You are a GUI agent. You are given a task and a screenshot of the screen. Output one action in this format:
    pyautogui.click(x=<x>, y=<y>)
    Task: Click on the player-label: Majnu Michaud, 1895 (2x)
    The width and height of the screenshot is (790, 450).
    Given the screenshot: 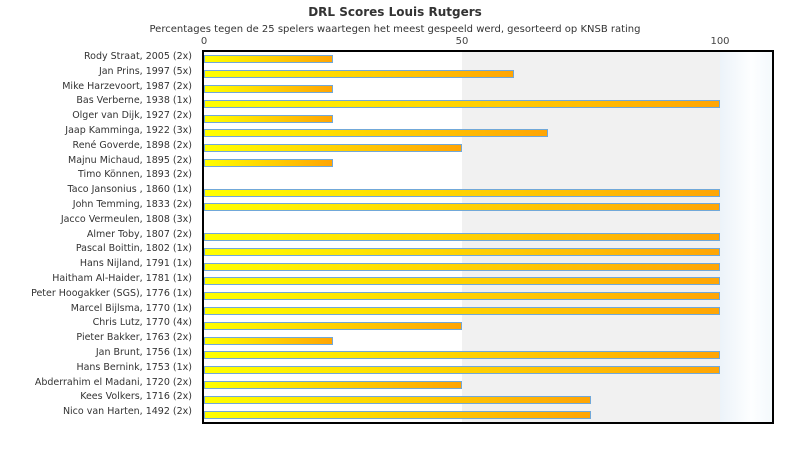 What is the action you would take?
    pyautogui.click(x=130, y=160)
    